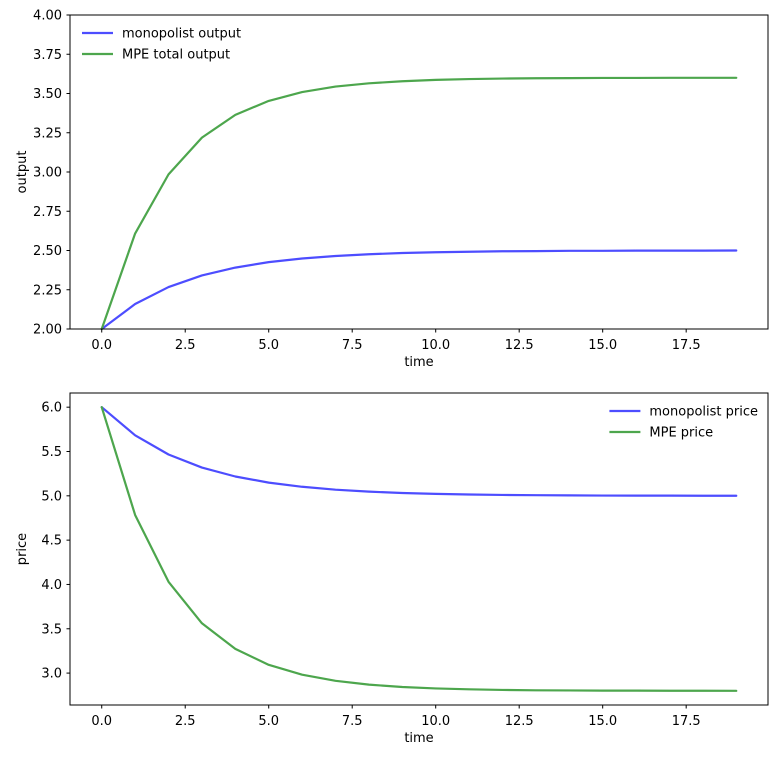  Describe the element at coordinates (51, 541) in the screenshot. I see `y-tick-label: 4.5` at that location.